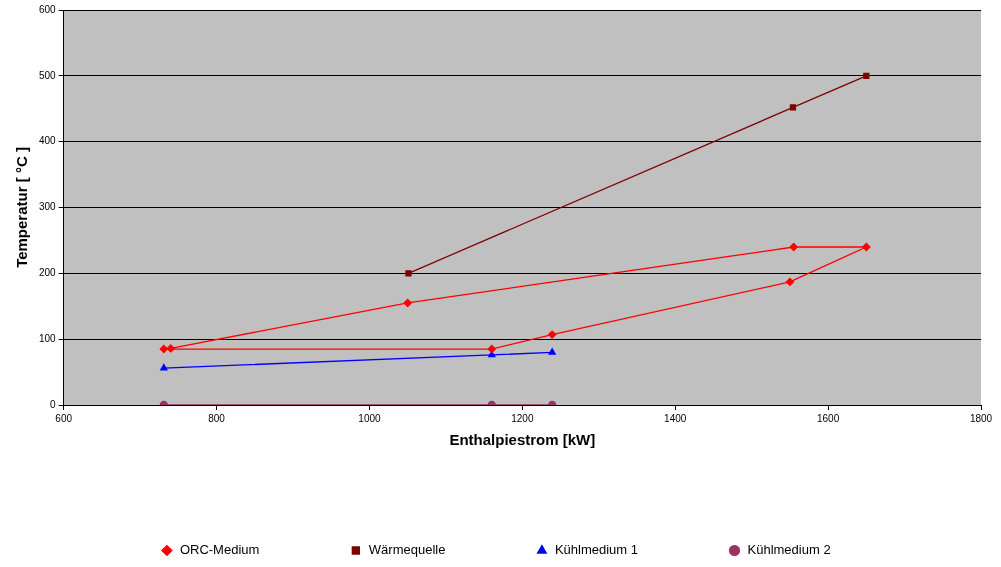 Image resolution: width=1001 pixels, height=567 pixels. What do you see at coordinates (789, 550) in the screenshot?
I see `legend-label: Kühlmedium 2` at bounding box center [789, 550].